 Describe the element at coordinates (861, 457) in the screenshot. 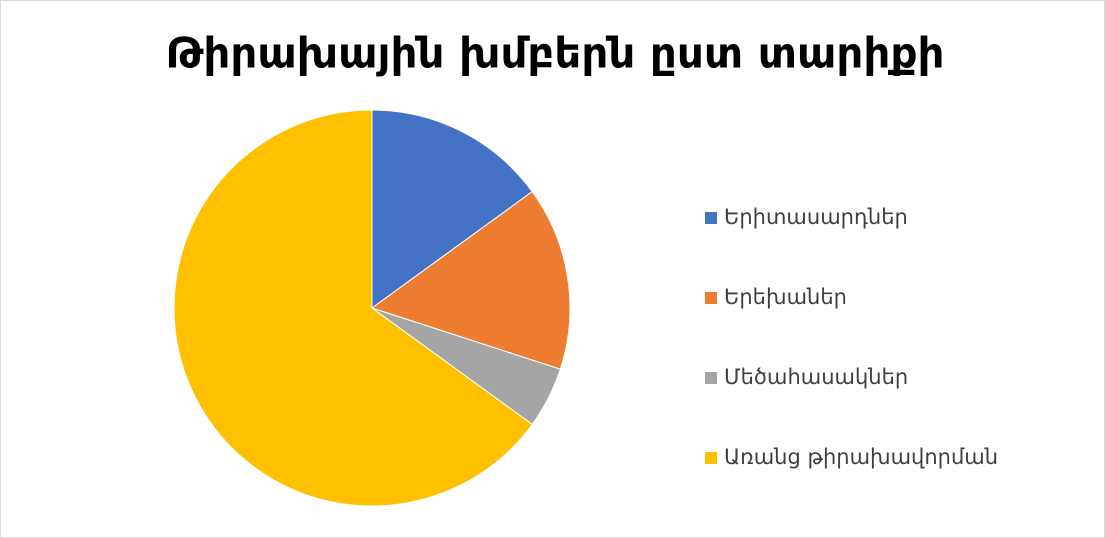

I see `legend-label: Առանց թիրախավորման` at that location.